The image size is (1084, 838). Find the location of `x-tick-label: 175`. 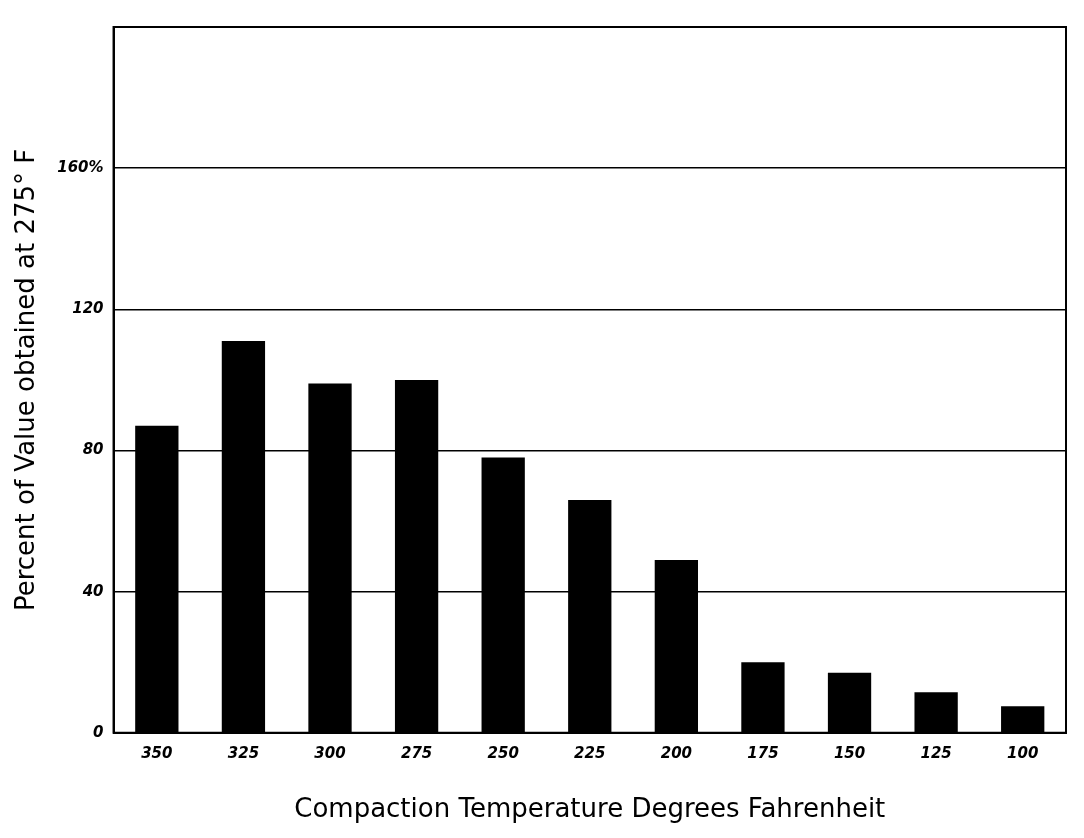

x-tick-label: 175 is located at coordinates (763, 752).